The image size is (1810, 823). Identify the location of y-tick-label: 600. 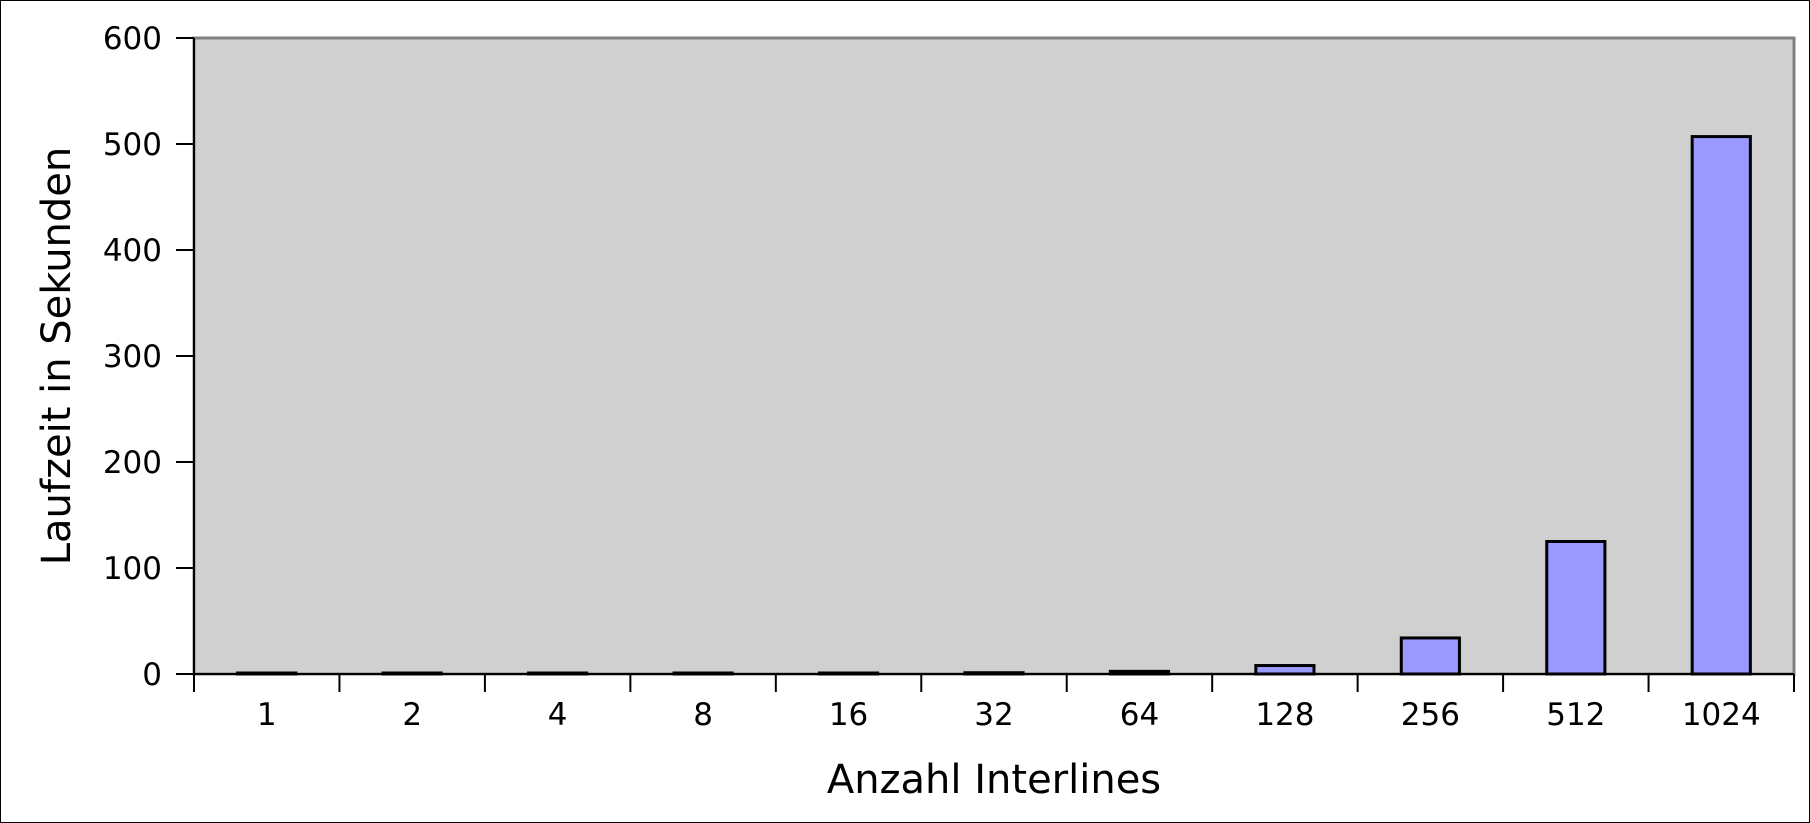
(132, 39).